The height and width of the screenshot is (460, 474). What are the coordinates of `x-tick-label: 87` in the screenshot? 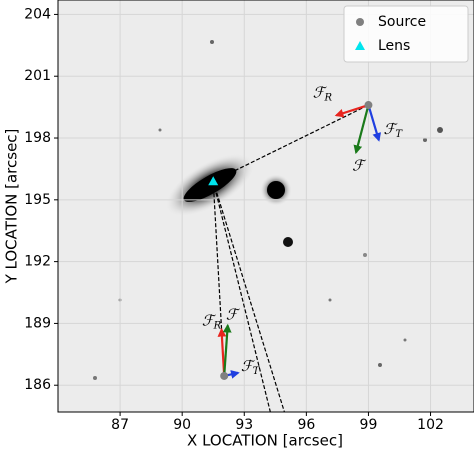 It's located at (120, 425).